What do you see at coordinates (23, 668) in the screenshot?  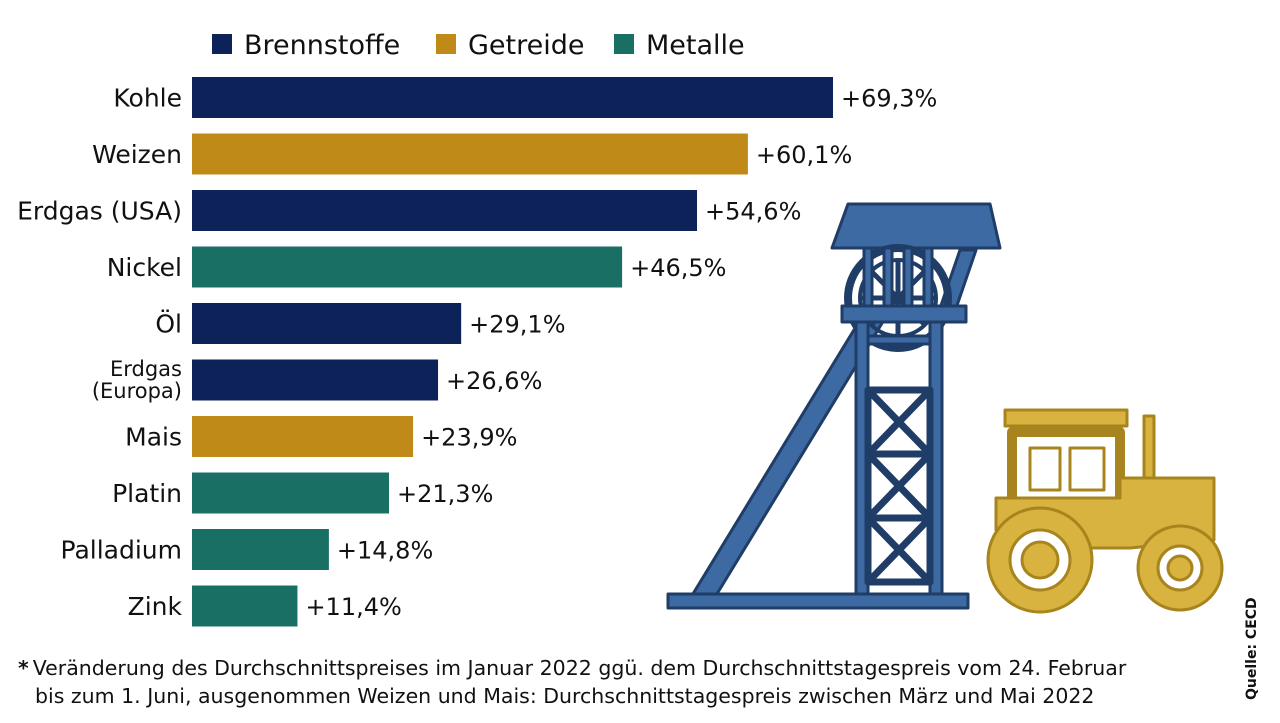 I see `footnote-star: *` at bounding box center [23, 668].